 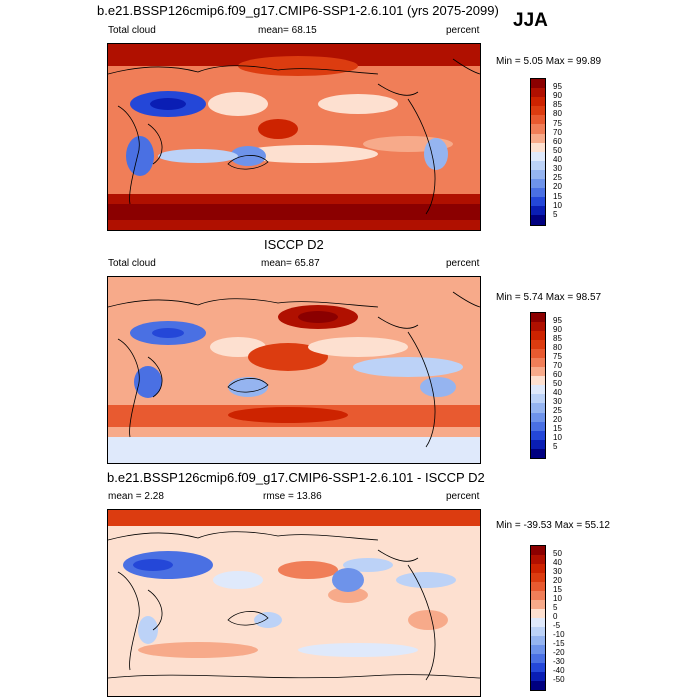 What do you see at coordinates (557, 186) in the screenshot?
I see `panel1-colorbar-tick: 20` at bounding box center [557, 186].